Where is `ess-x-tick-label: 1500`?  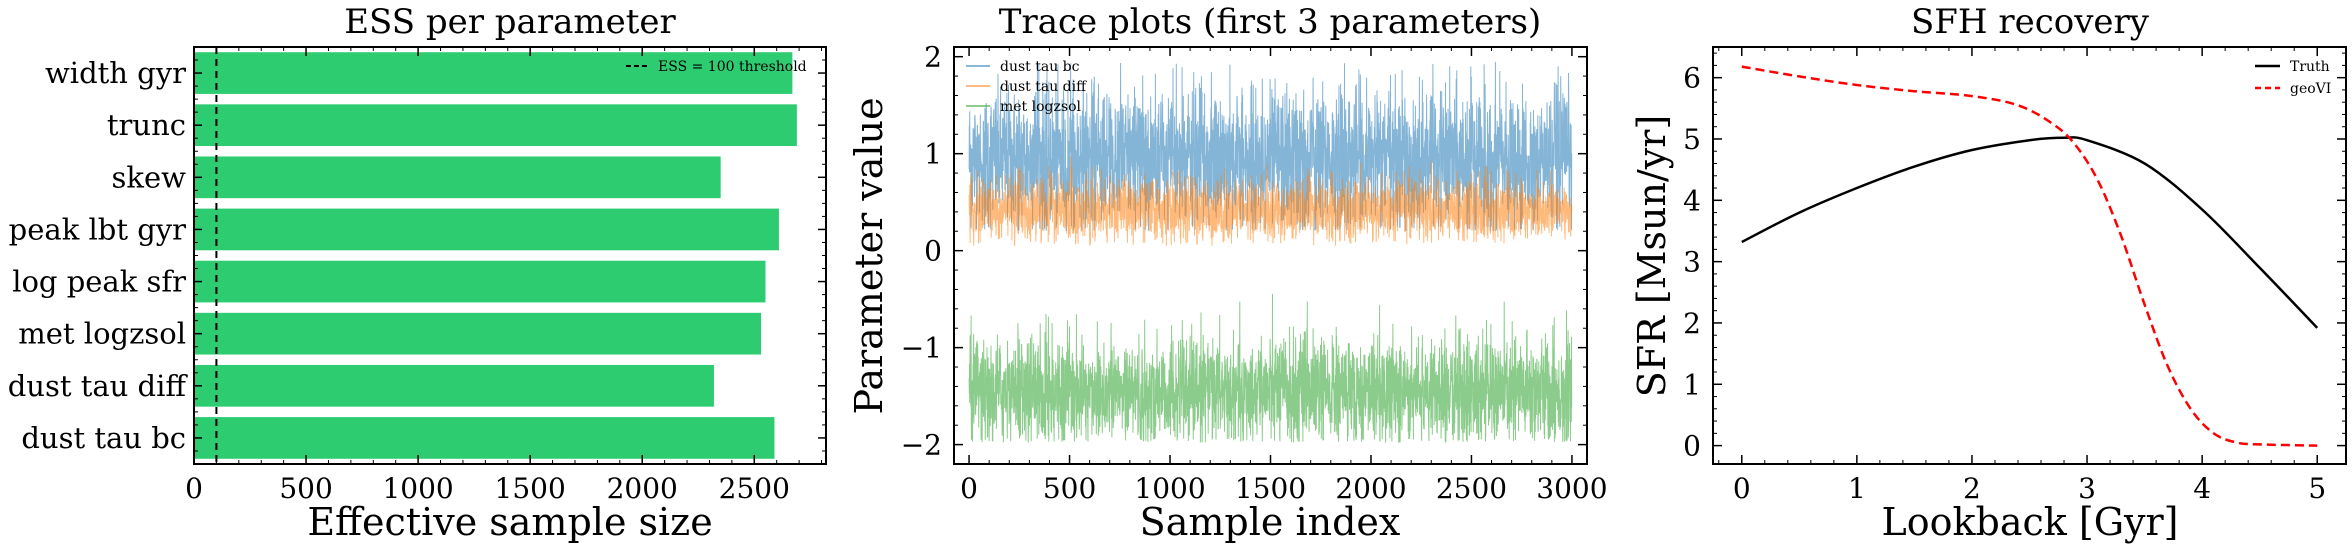 ess-x-tick-label: 1500 is located at coordinates (530, 488).